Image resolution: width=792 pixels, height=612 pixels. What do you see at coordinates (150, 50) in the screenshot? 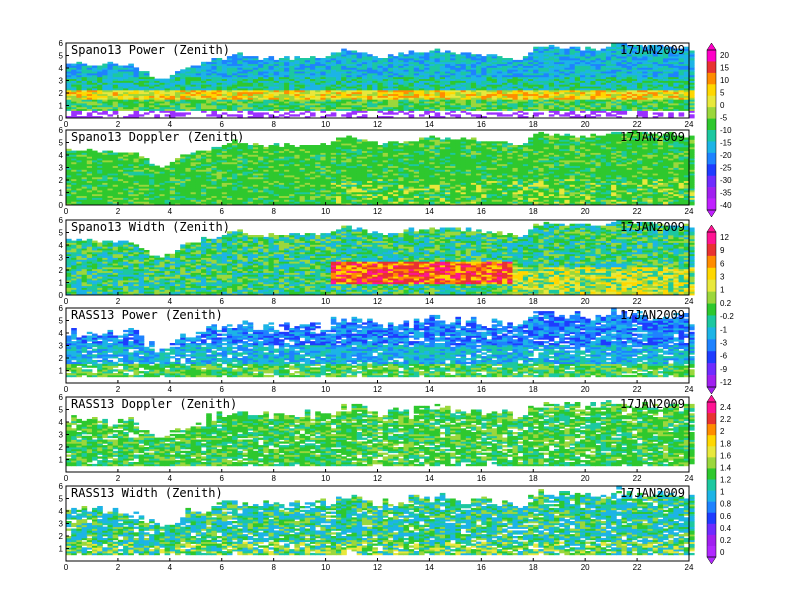
I see `panel-title: Spano13 Power (Zenith)` at bounding box center [150, 50].